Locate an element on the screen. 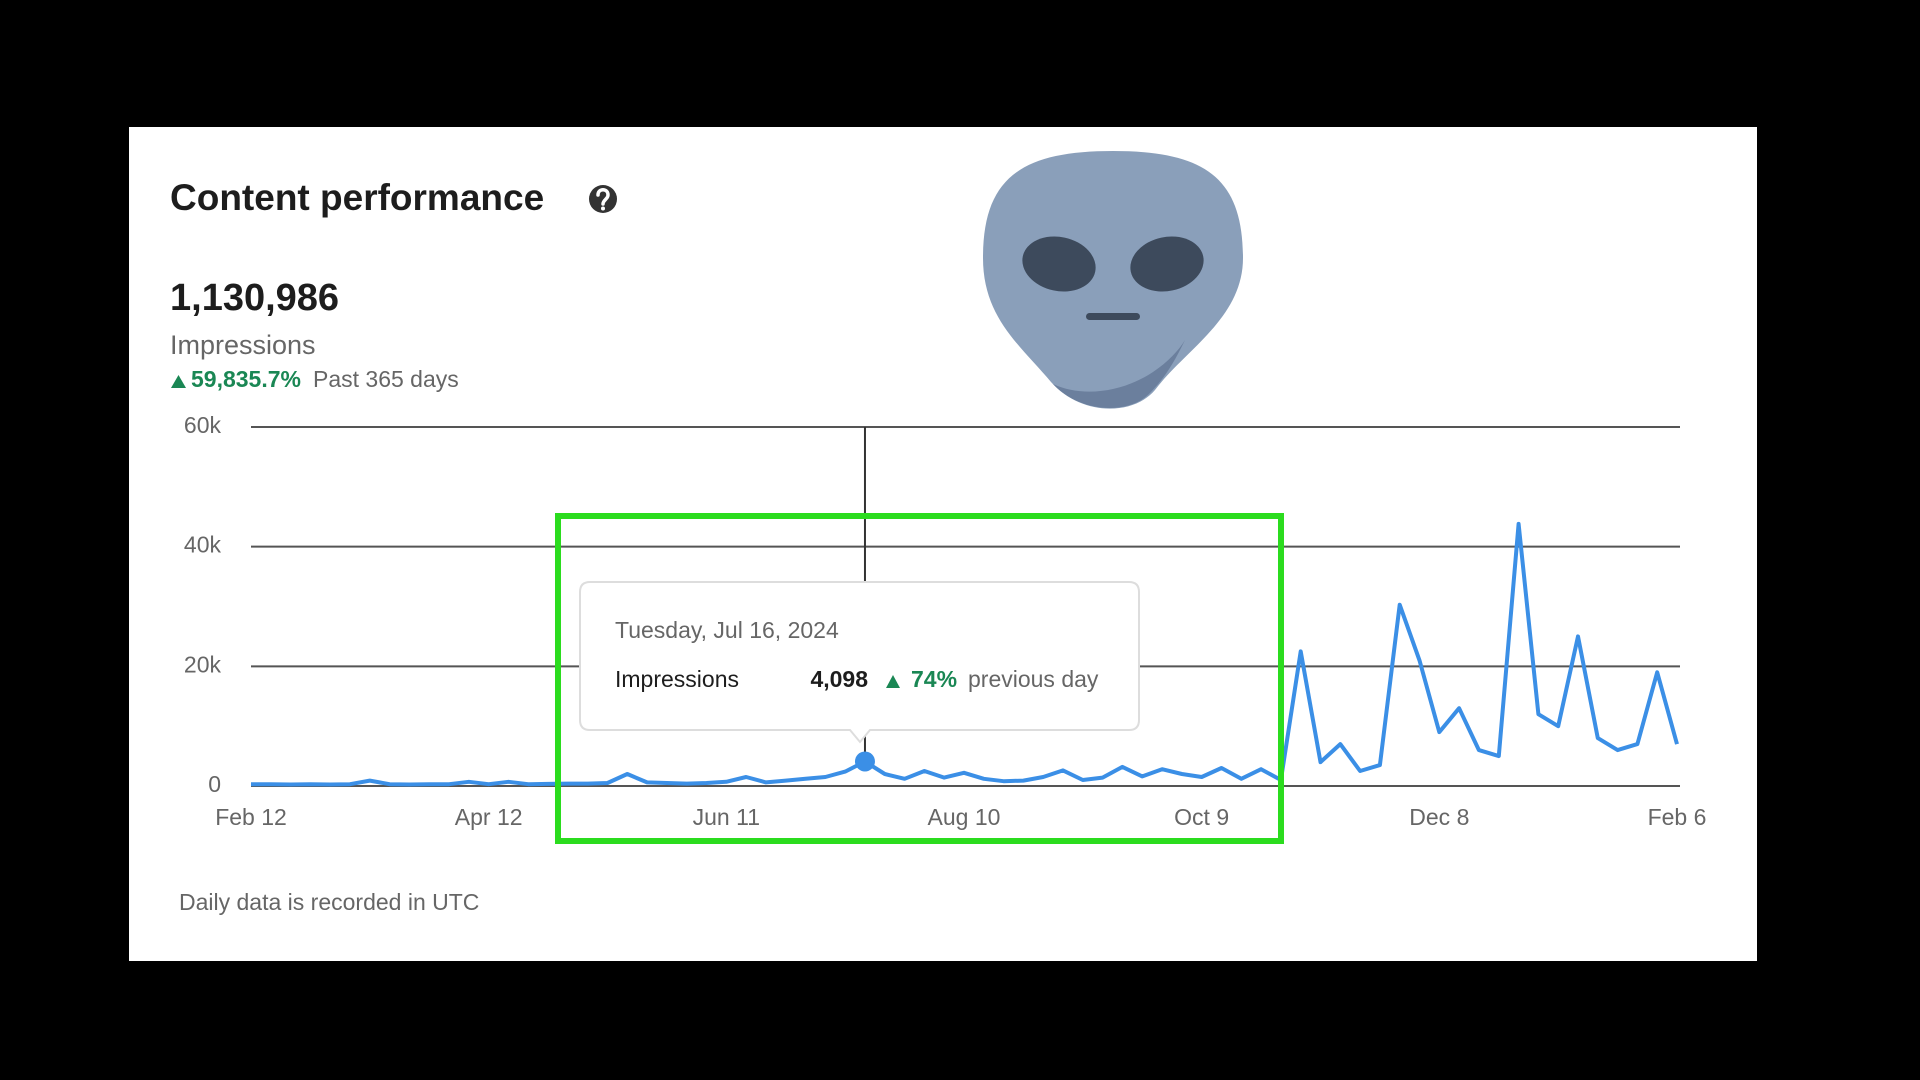 Image resolution: width=1920 pixels, height=1080 pixels. hover-point is located at coordinates (864, 761).